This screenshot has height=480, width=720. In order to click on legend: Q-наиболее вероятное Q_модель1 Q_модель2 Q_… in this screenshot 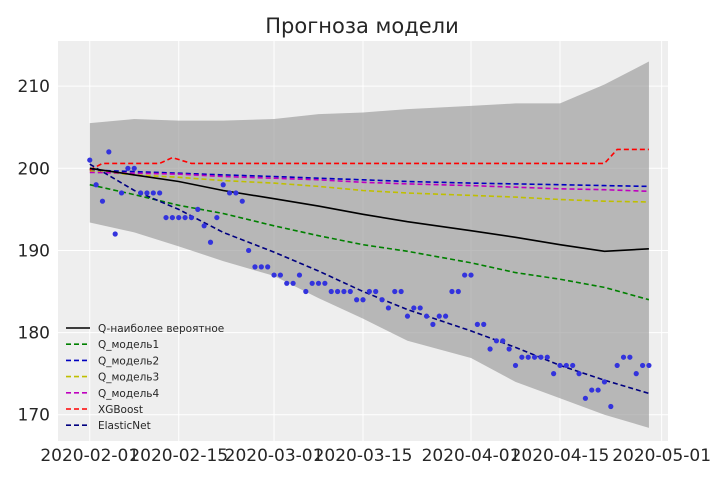, I will do `click(145, 377)`.